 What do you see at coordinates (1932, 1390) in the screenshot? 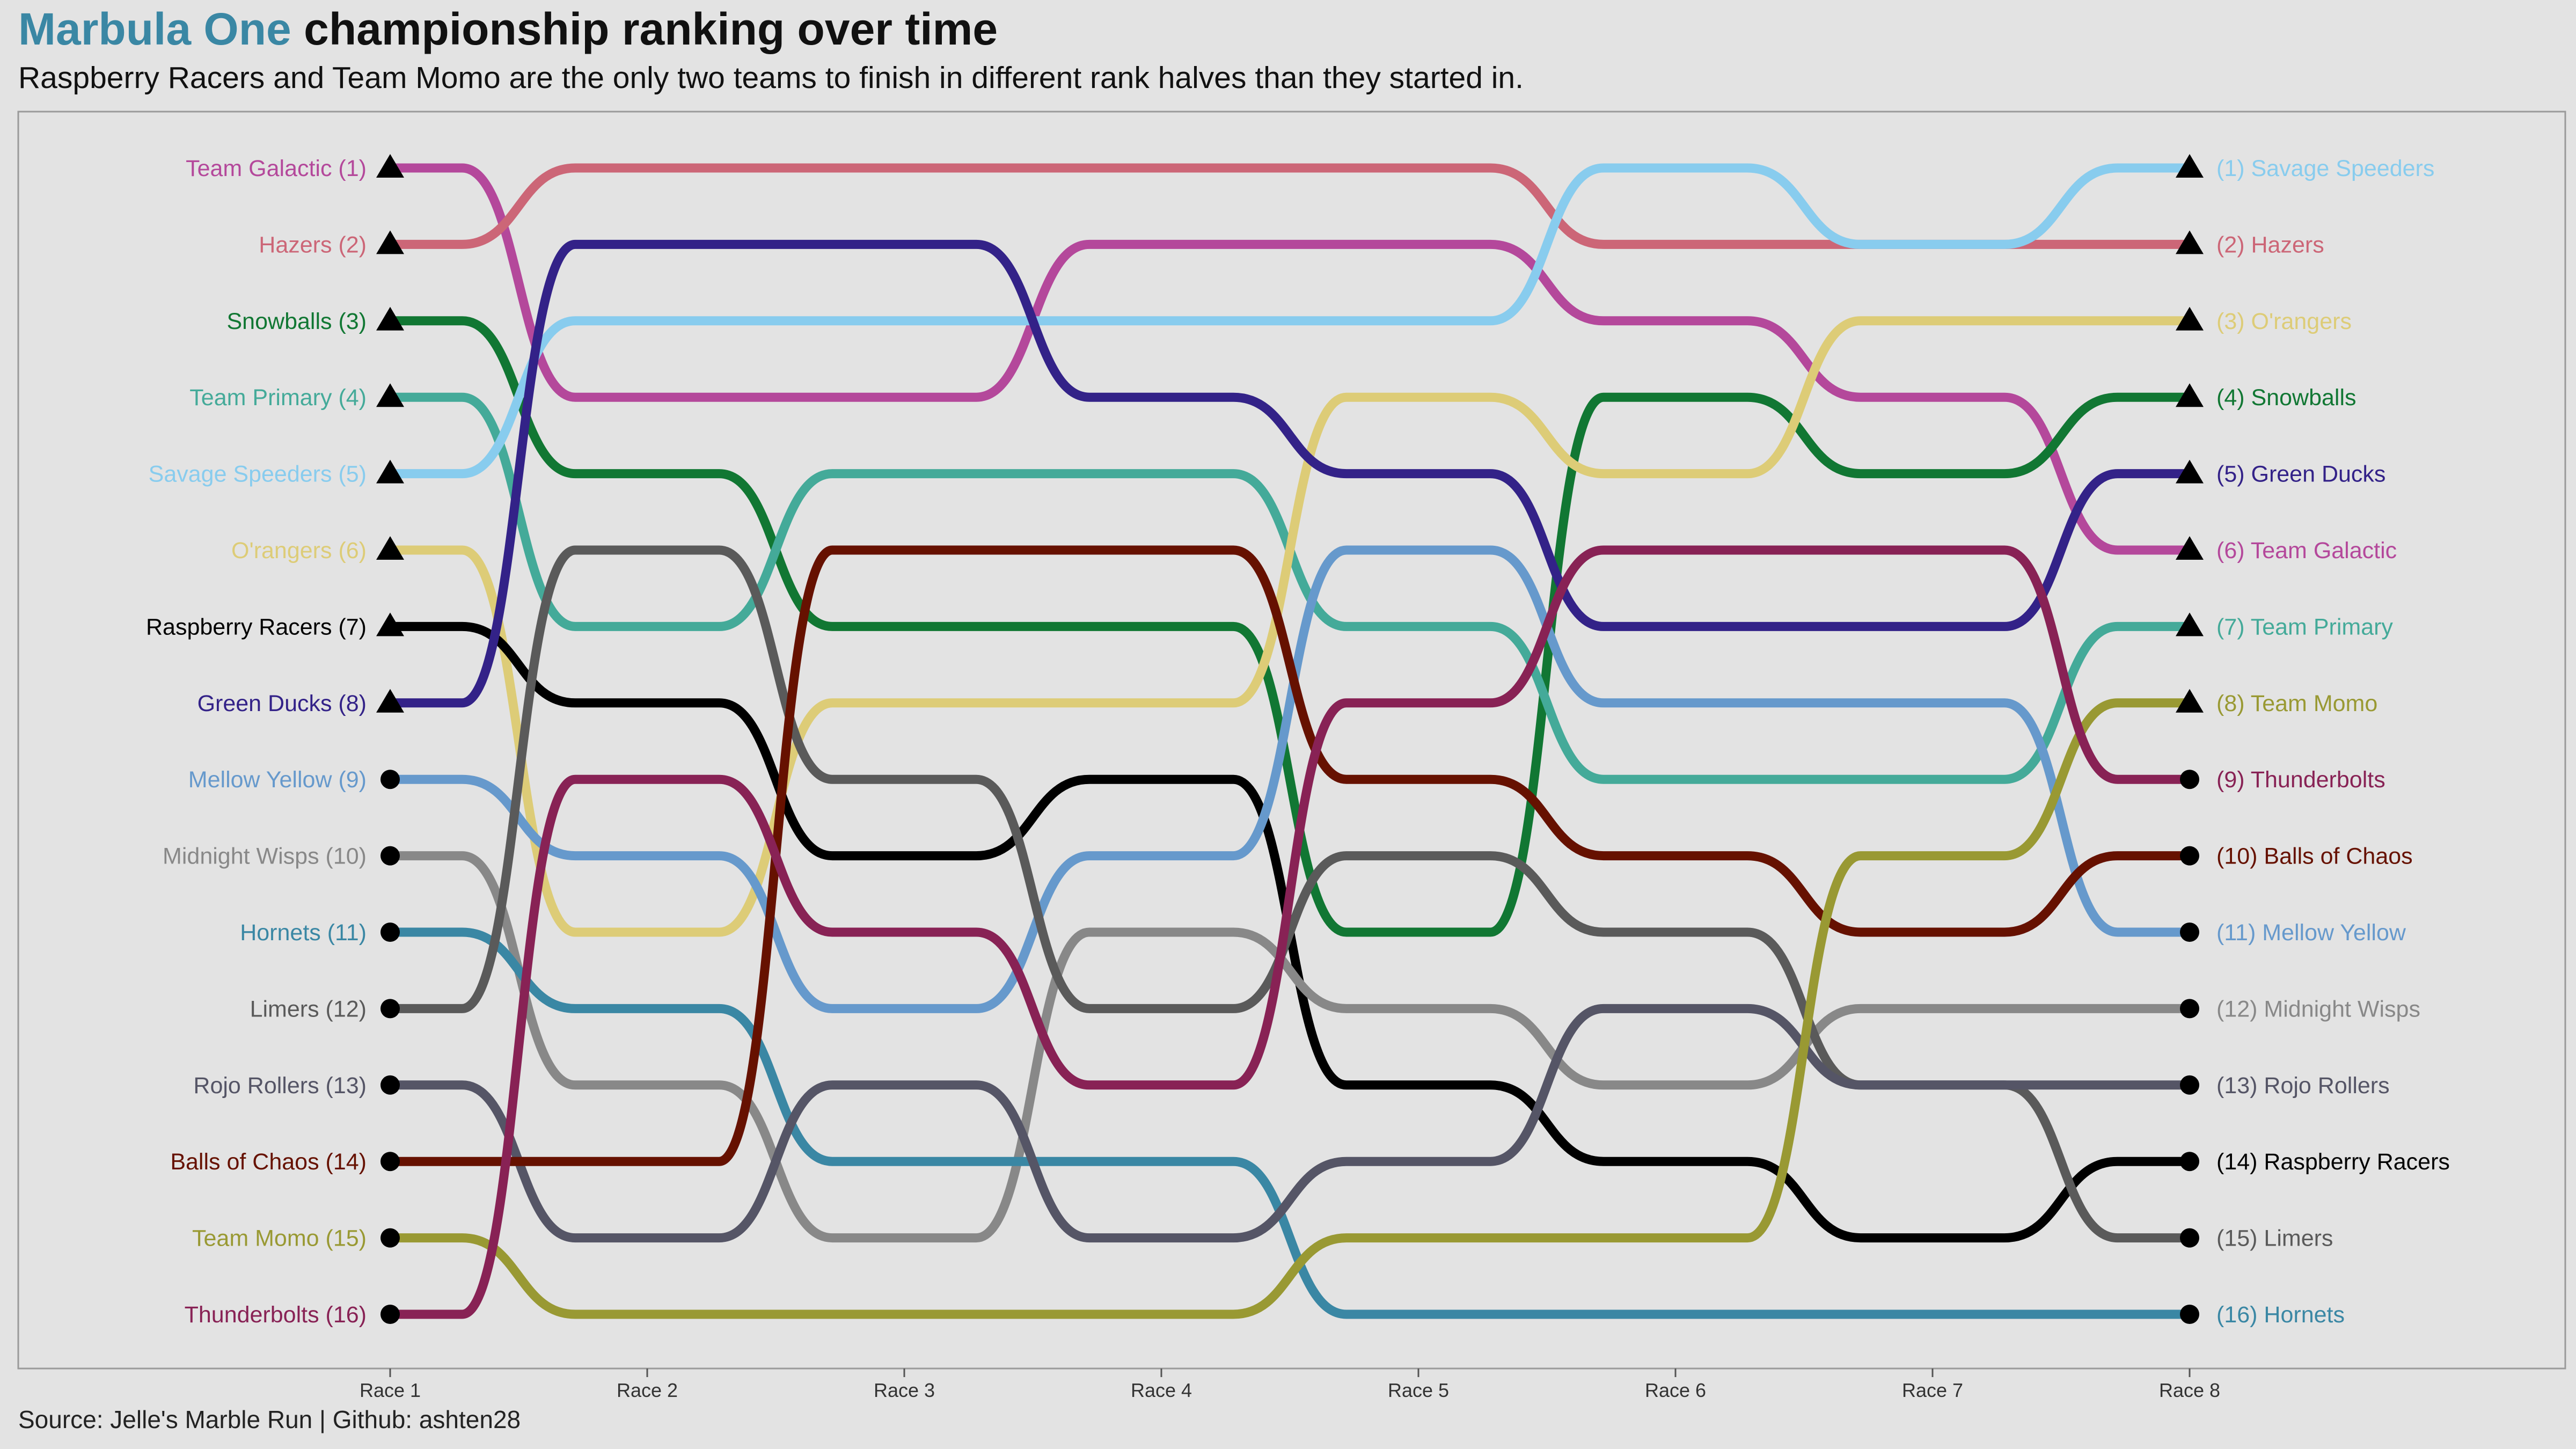
I see `x-tick-label: Race 7` at bounding box center [1932, 1390].